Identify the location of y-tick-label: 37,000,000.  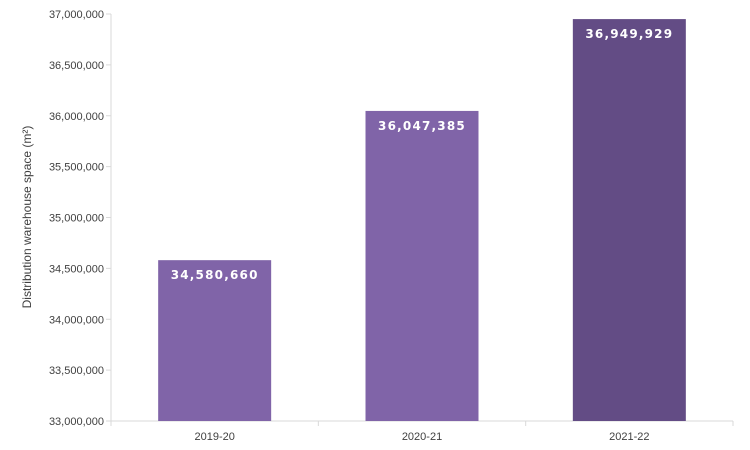
(76, 15).